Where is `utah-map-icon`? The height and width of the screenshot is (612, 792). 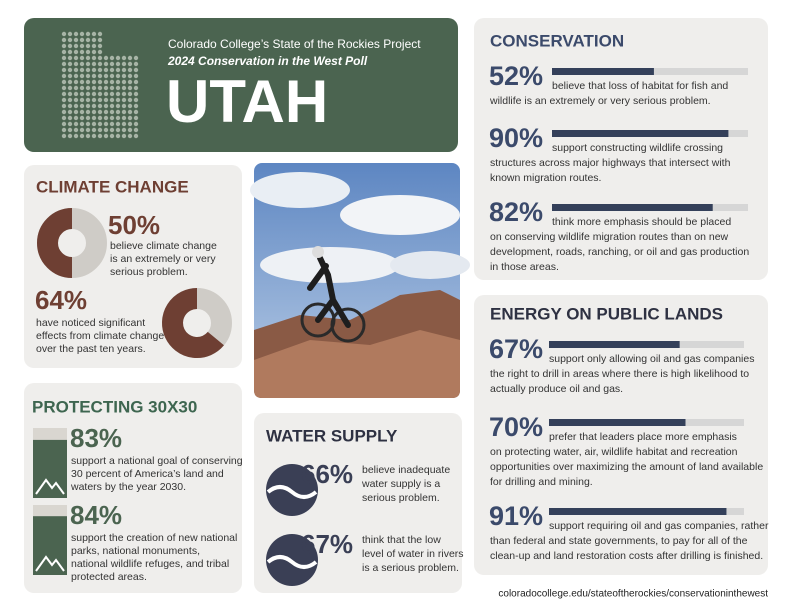
utah-map-icon is located at coordinates (100, 85).